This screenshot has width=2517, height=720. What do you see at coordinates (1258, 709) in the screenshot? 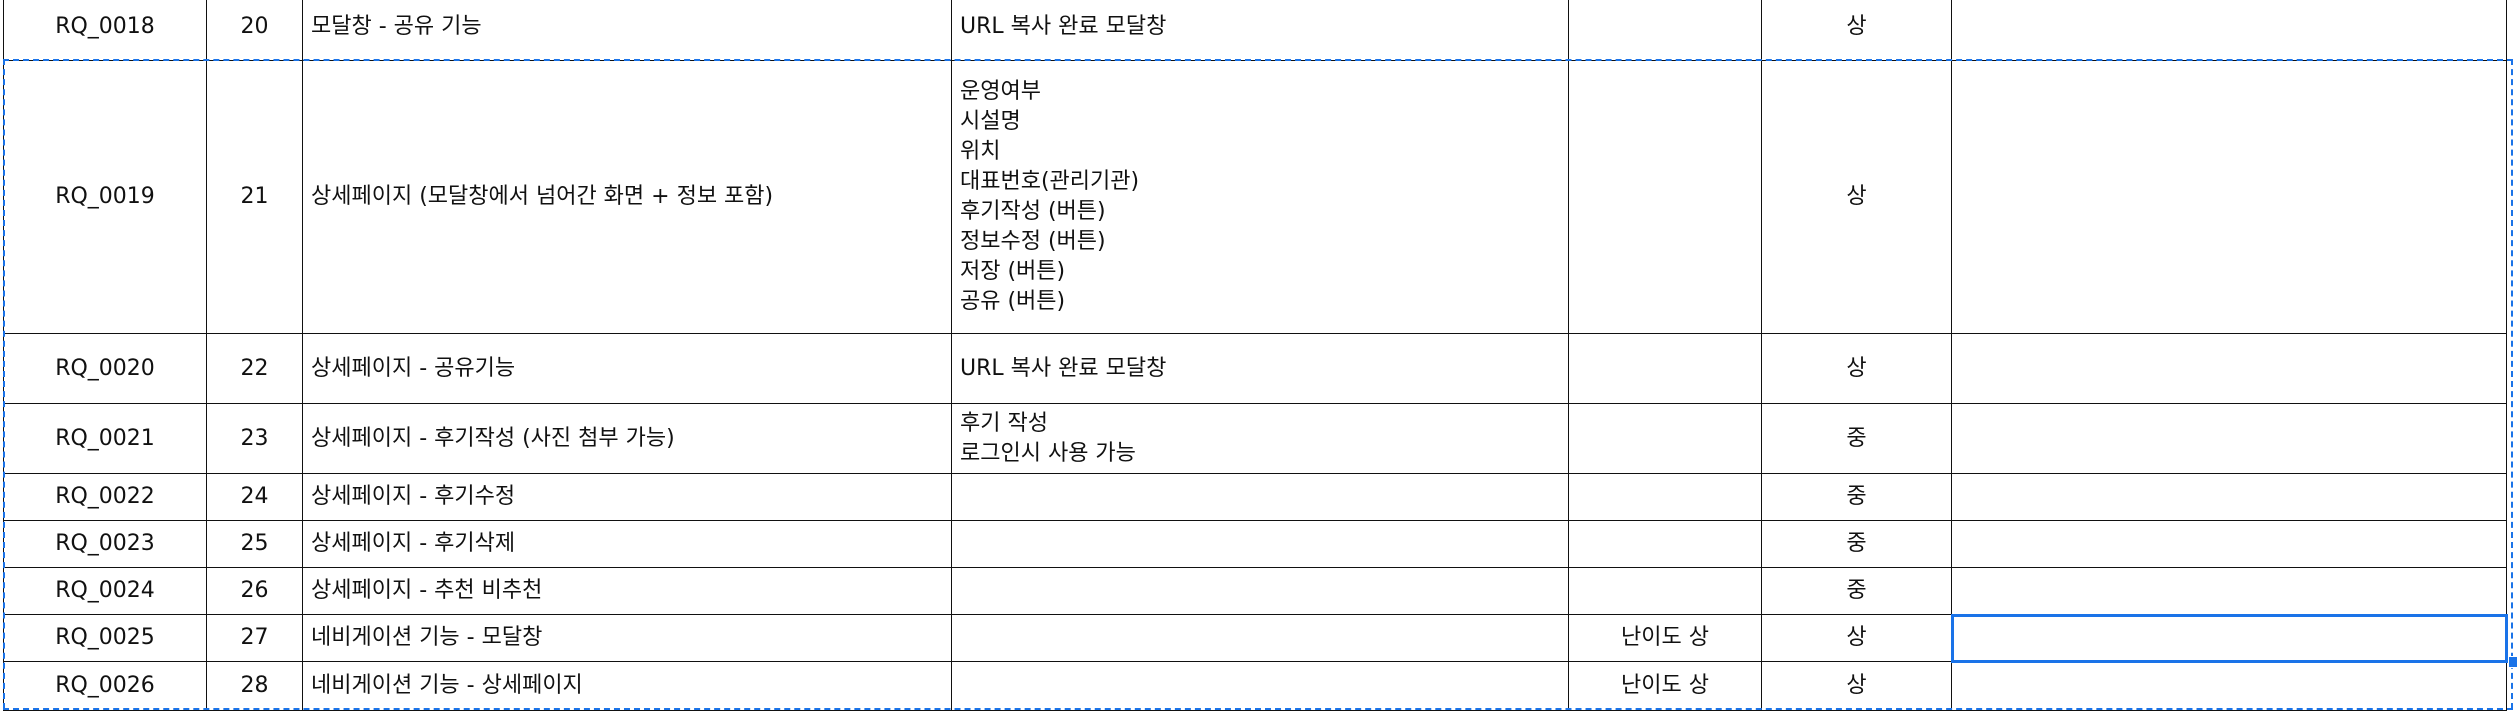
I see `selection-range-bottom` at bounding box center [1258, 709].